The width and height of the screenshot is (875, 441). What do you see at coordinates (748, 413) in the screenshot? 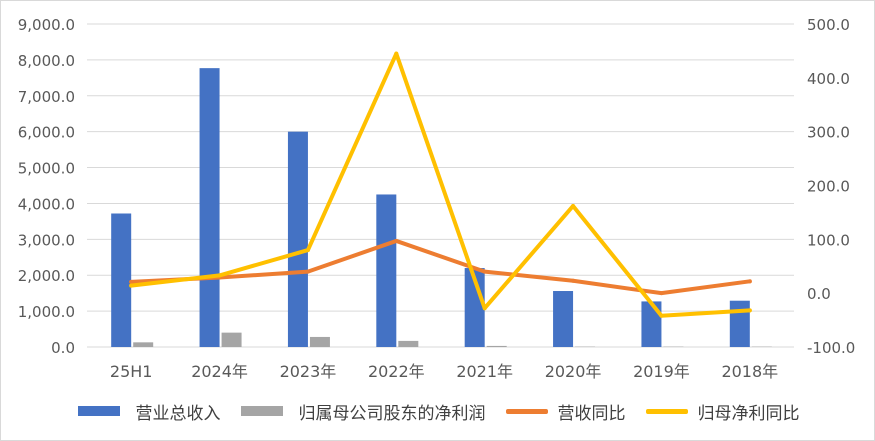
I see `legend-label-profit-yoy: 归母净利同比` at bounding box center [748, 413].